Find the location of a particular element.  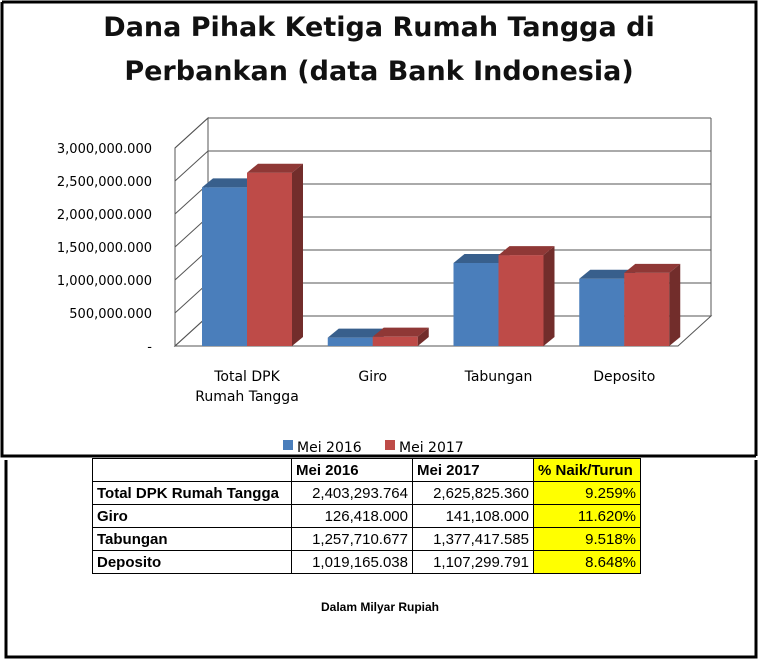

table-row-label: Total DPK Rumah Tangga is located at coordinates (192, 493).